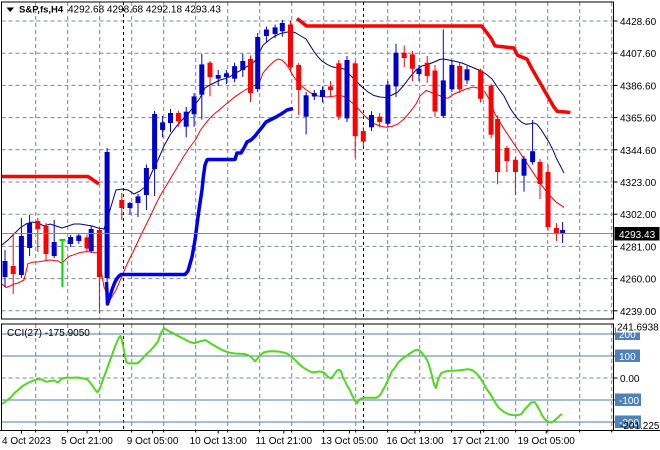 This screenshot has height=450, width=660. I want to click on svg-text: 11 Oct 21:00, so click(284, 441).